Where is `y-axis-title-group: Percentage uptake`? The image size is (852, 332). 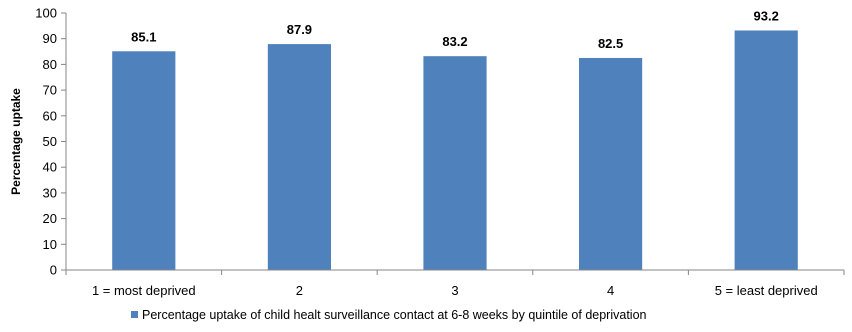
y-axis-title-group: Percentage uptake is located at coordinates (16, 141).